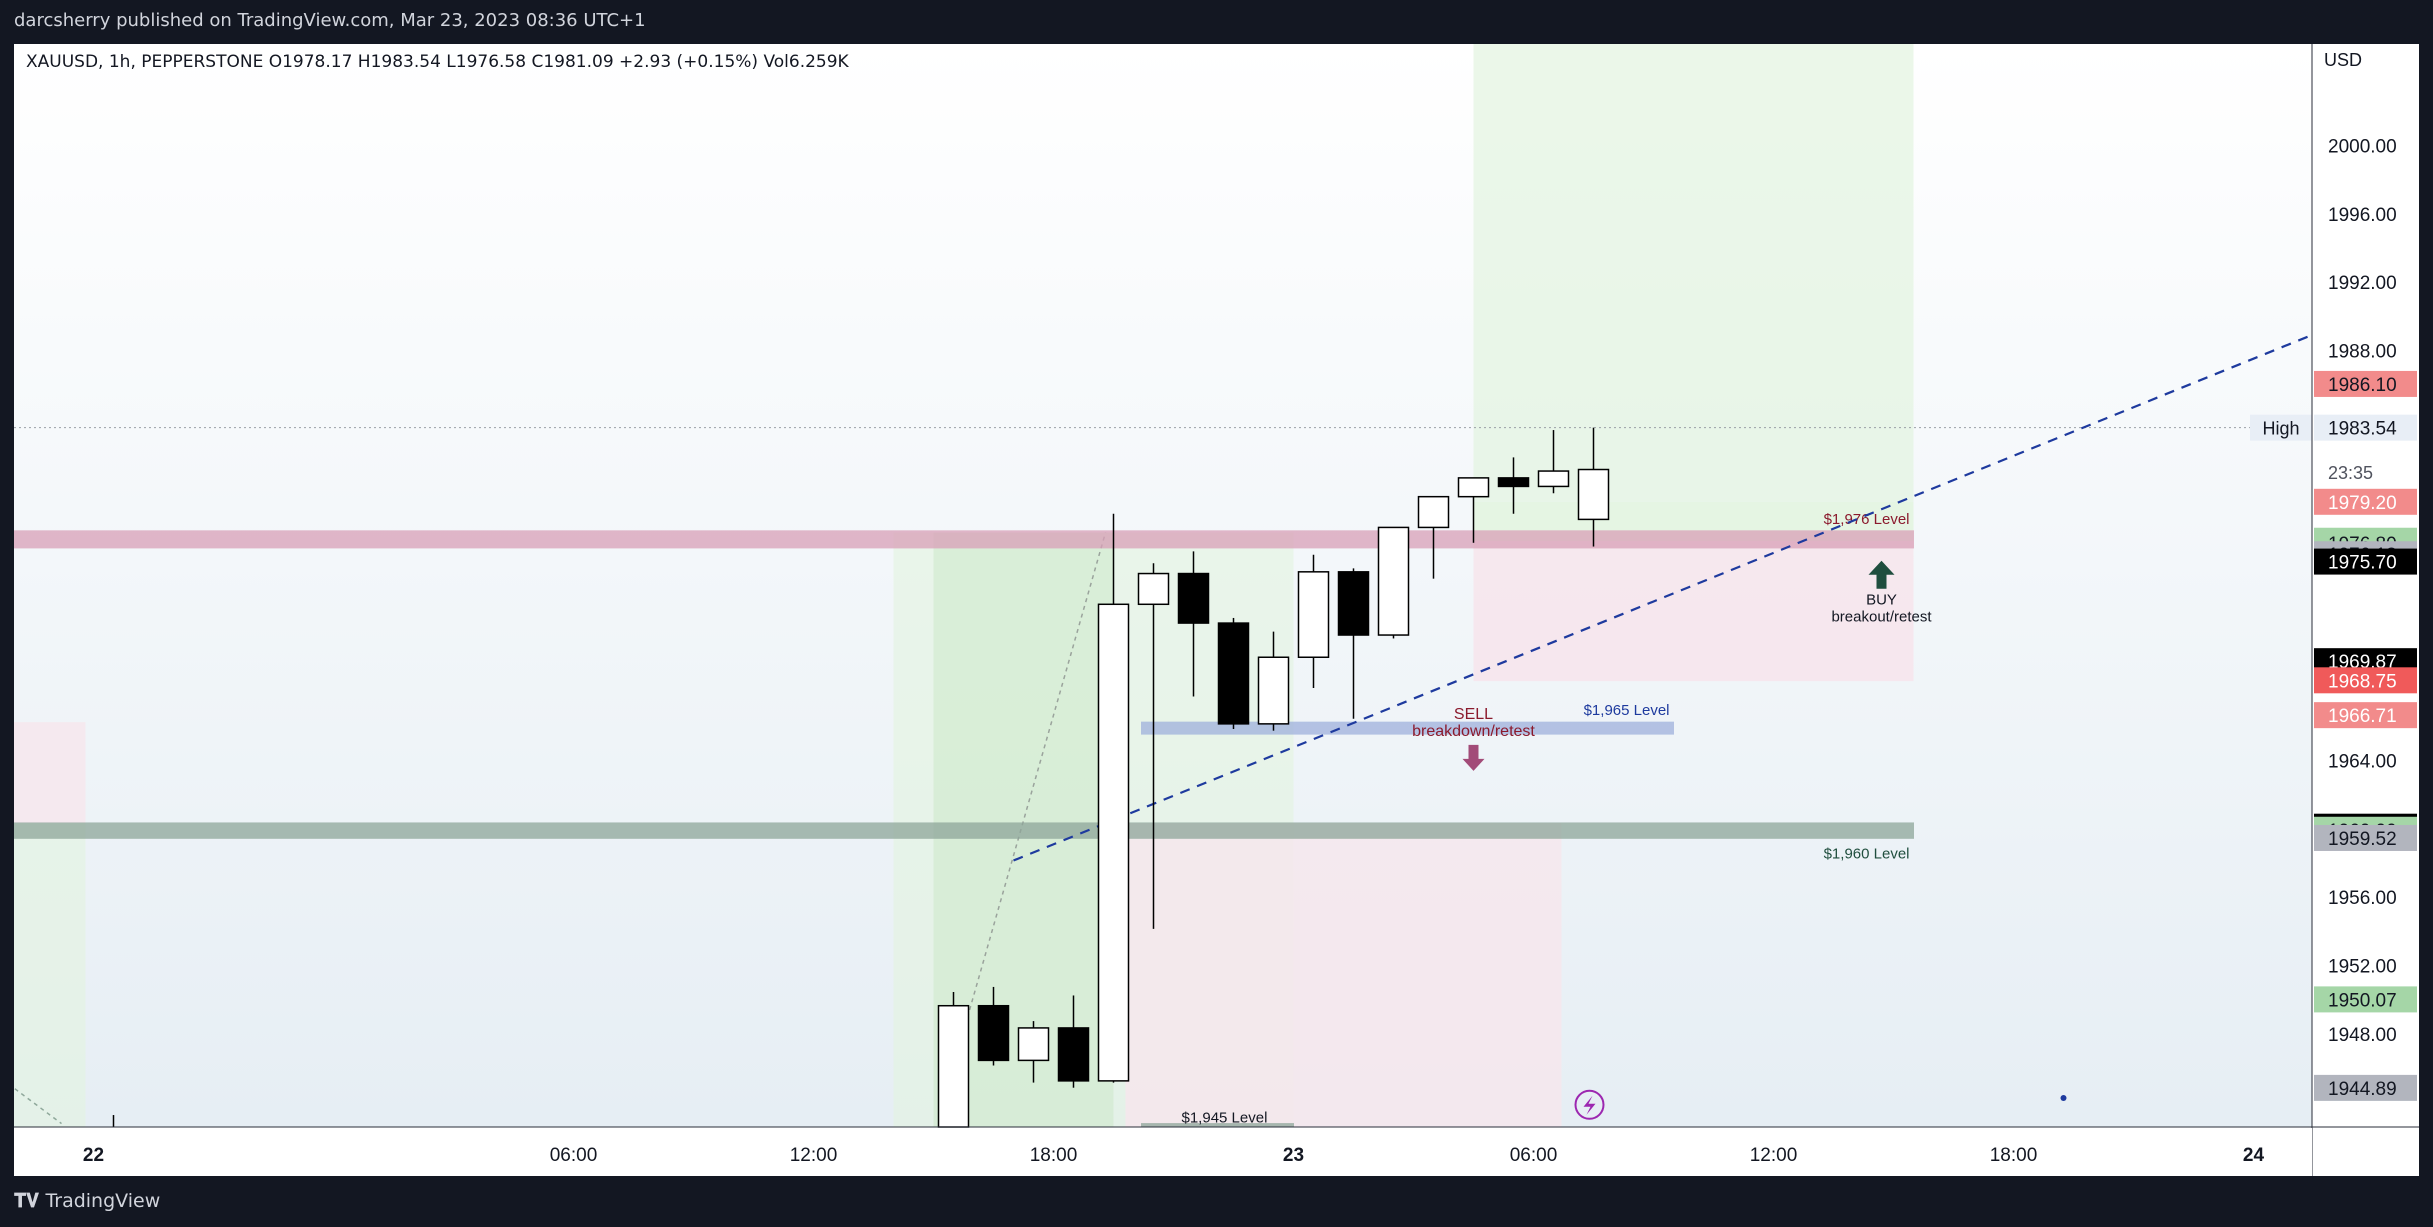  What do you see at coordinates (2362, 1000) in the screenshot?
I see `price-label: 1950.07` at bounding box center [2362, 1000].